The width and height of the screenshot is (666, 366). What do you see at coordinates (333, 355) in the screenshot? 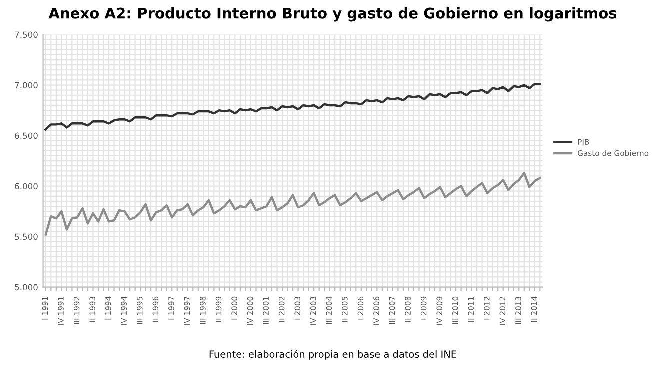
I see `source-note: Fuente: elaboración propia en base a datos del INE` at bounding box center [333, 355].